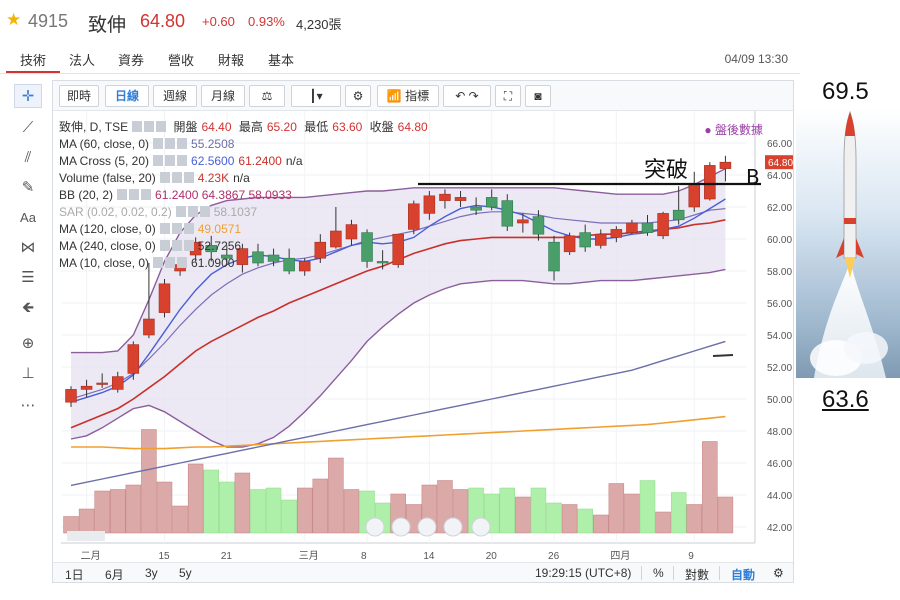 This screenshot has height=600, width=900. Describe the element at coordinates (33, 61) in the screenshot. I see `tab-technical: 技術` at that location.